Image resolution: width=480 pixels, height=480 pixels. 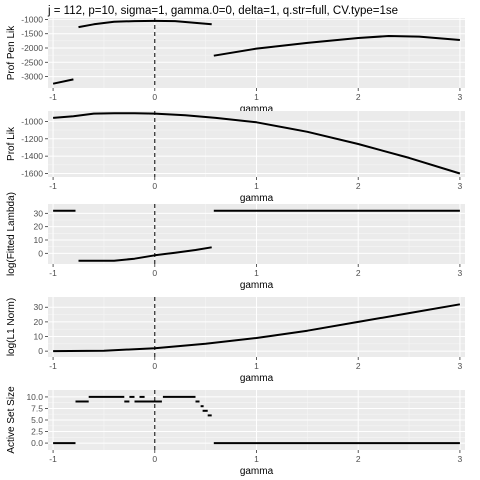 What do you see at coordinates (37, 443) in the screenshot?
I see `y-tick-label: 0.0` at bounding box center [37, 443].